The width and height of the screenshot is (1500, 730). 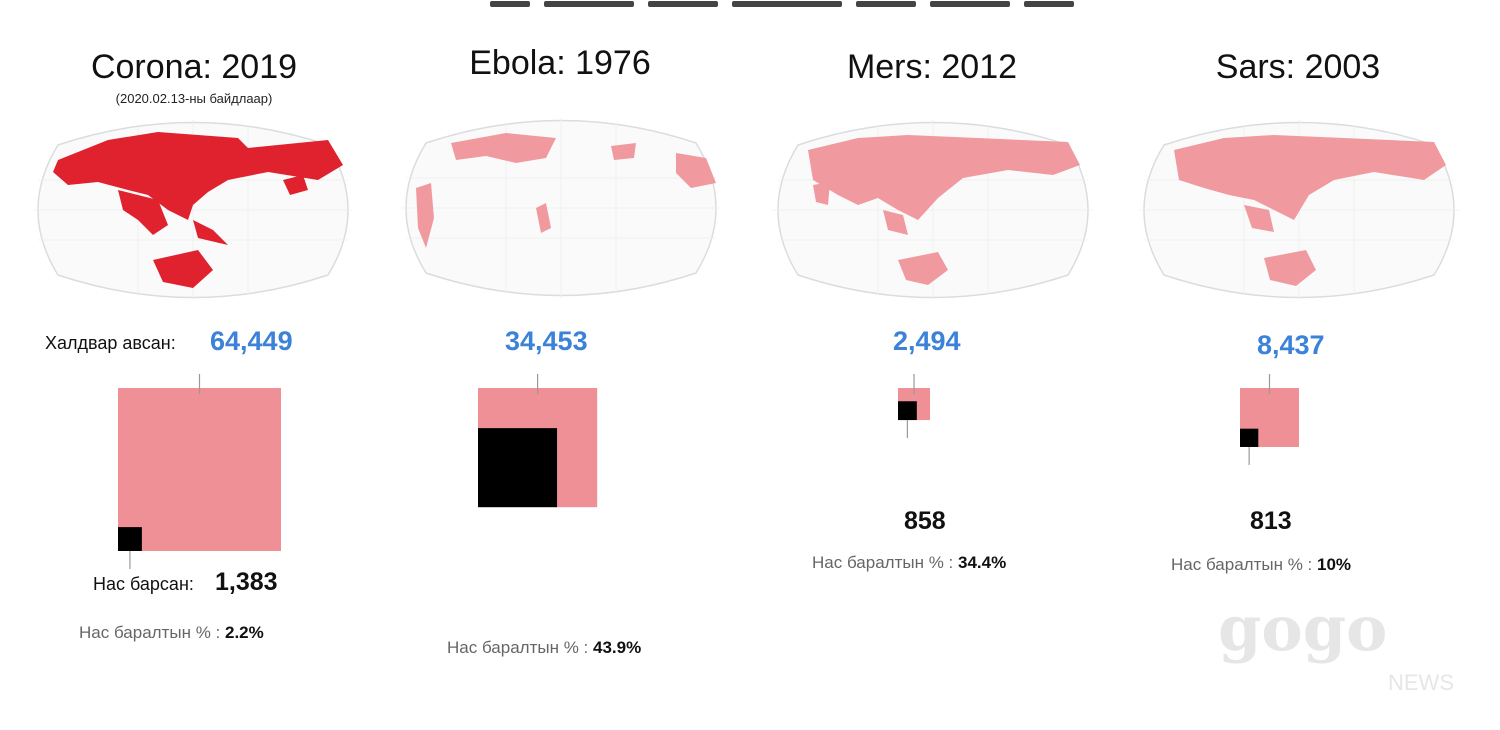 What do you see at coordinates (110, 343) in the screenshot?
I see `infected-label: Халдвар авсан:` at bounding box center [110, 343].